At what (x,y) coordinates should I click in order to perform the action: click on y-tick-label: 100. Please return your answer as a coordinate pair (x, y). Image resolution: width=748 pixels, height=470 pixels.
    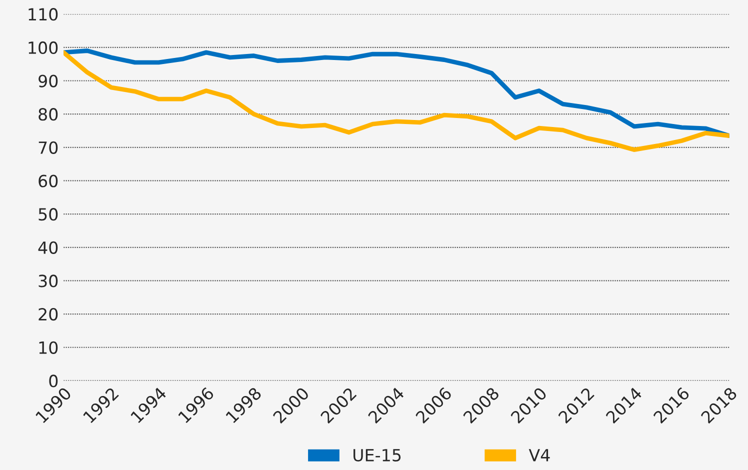
    Looking at the image, I should click on (43, 47).